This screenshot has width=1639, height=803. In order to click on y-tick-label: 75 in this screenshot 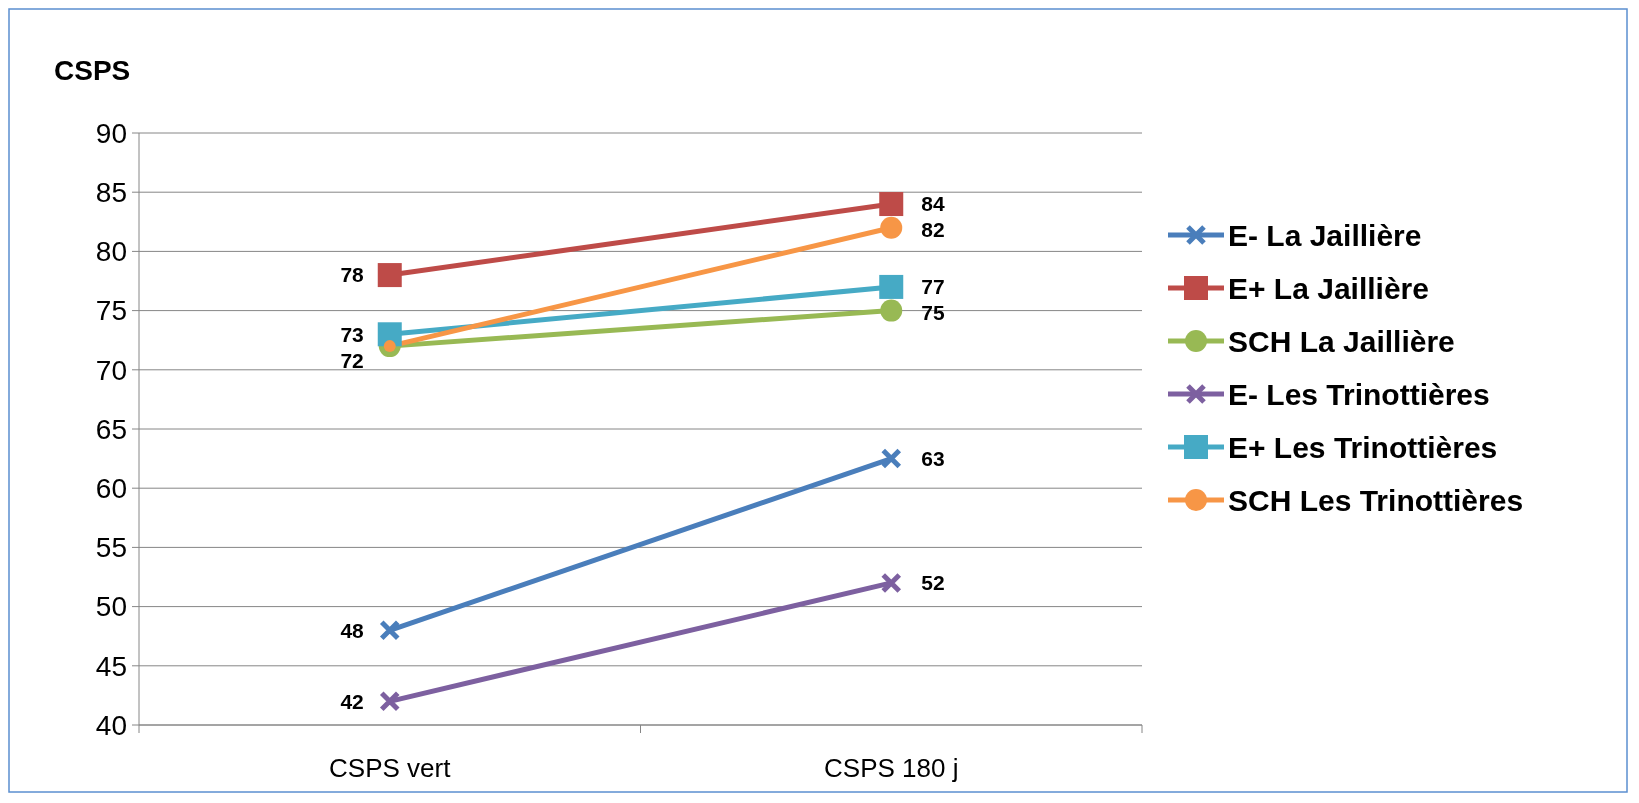, I will do `click(111, 311)`.